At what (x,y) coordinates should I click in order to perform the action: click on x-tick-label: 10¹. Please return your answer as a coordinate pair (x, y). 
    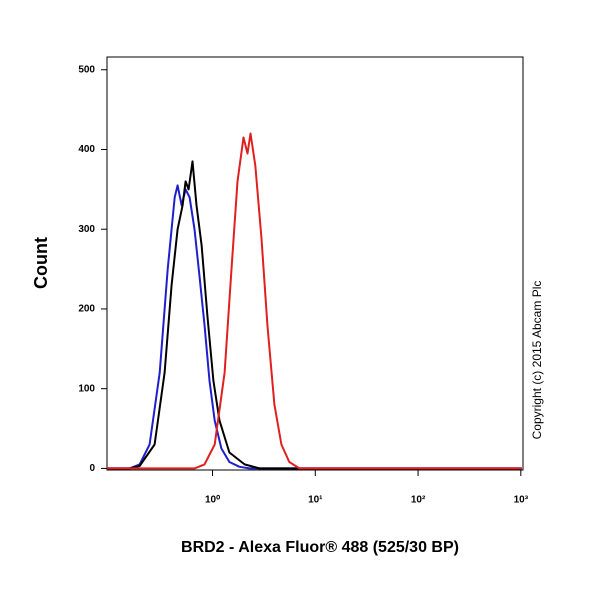
    Looking at the image, I should click on (315, 500).